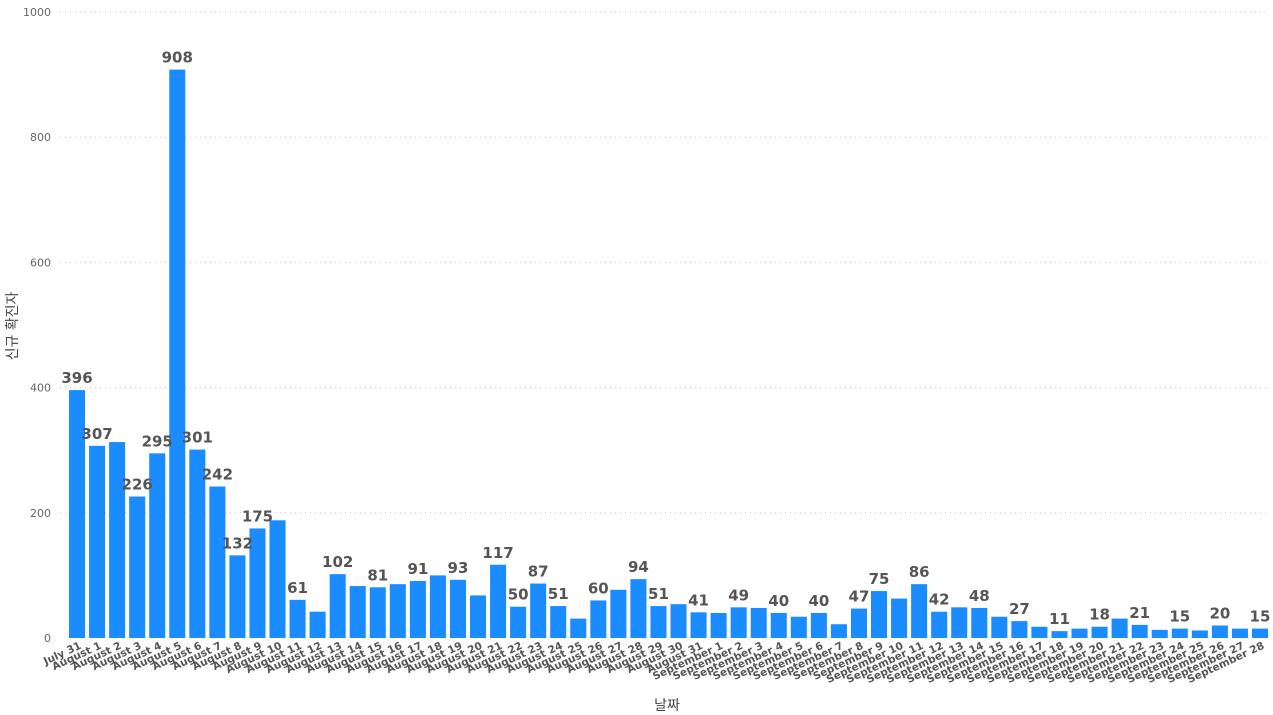  Describe the element at coordinates (919, 572) in the screenshot. I see `data-label: 86` at that location.